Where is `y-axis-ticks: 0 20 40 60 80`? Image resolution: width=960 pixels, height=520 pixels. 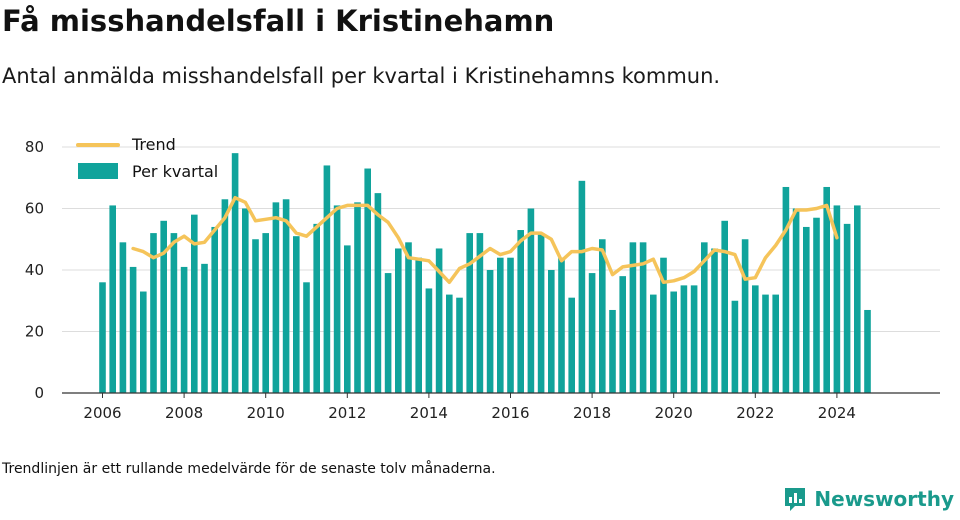 y-axis-ticks: 0 20 40 60 80 is located at coordinates (34, 270).